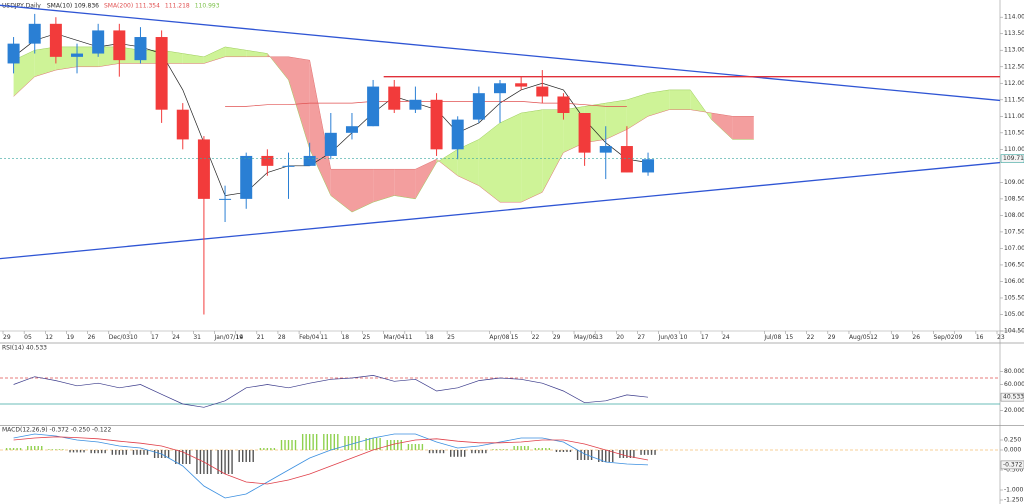 This screenshot has height=504, width=1024. Describe the element at coordinates (585, 337) in the screenshot. I see `x-tick-label: May/06` at that location.